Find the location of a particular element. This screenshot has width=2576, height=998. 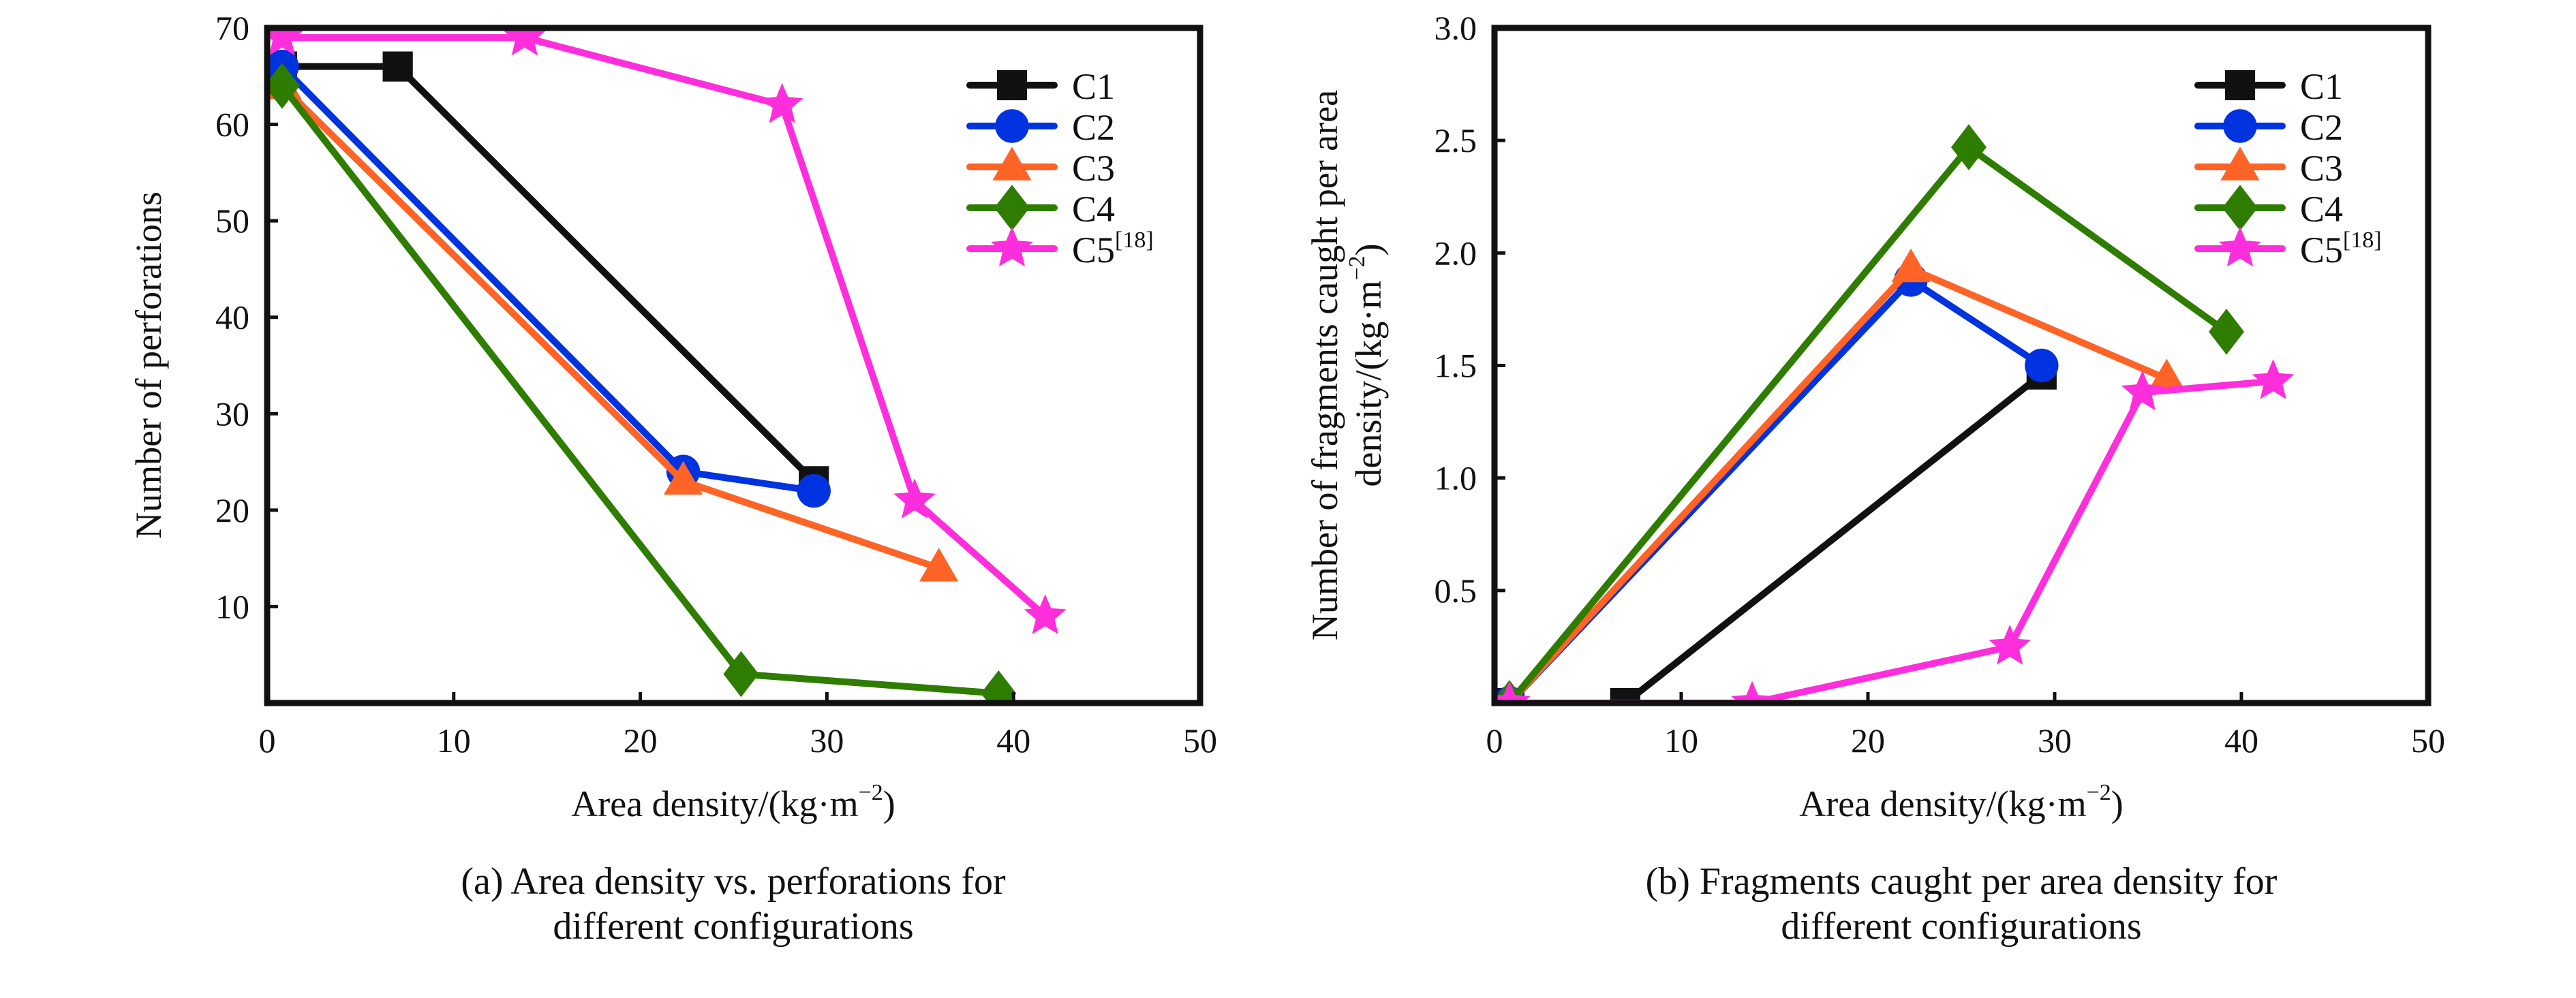

y-tick-label: 10 is located at coordinates (232, 606).